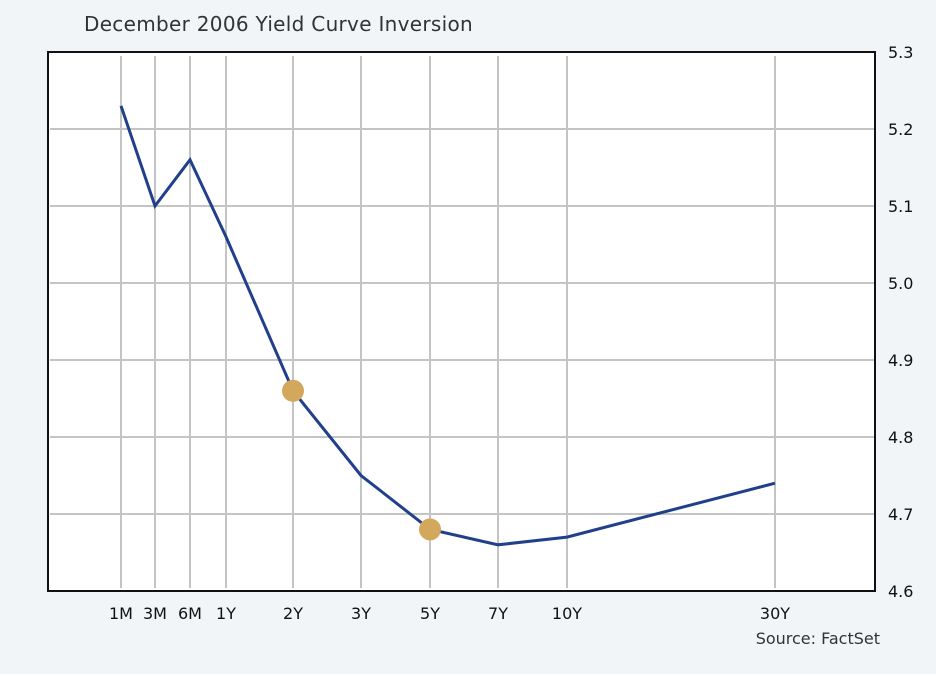  Describe the element at coordinates (900, 360) in the screenshot. I see `y-tick-label: 4.9` at that location.